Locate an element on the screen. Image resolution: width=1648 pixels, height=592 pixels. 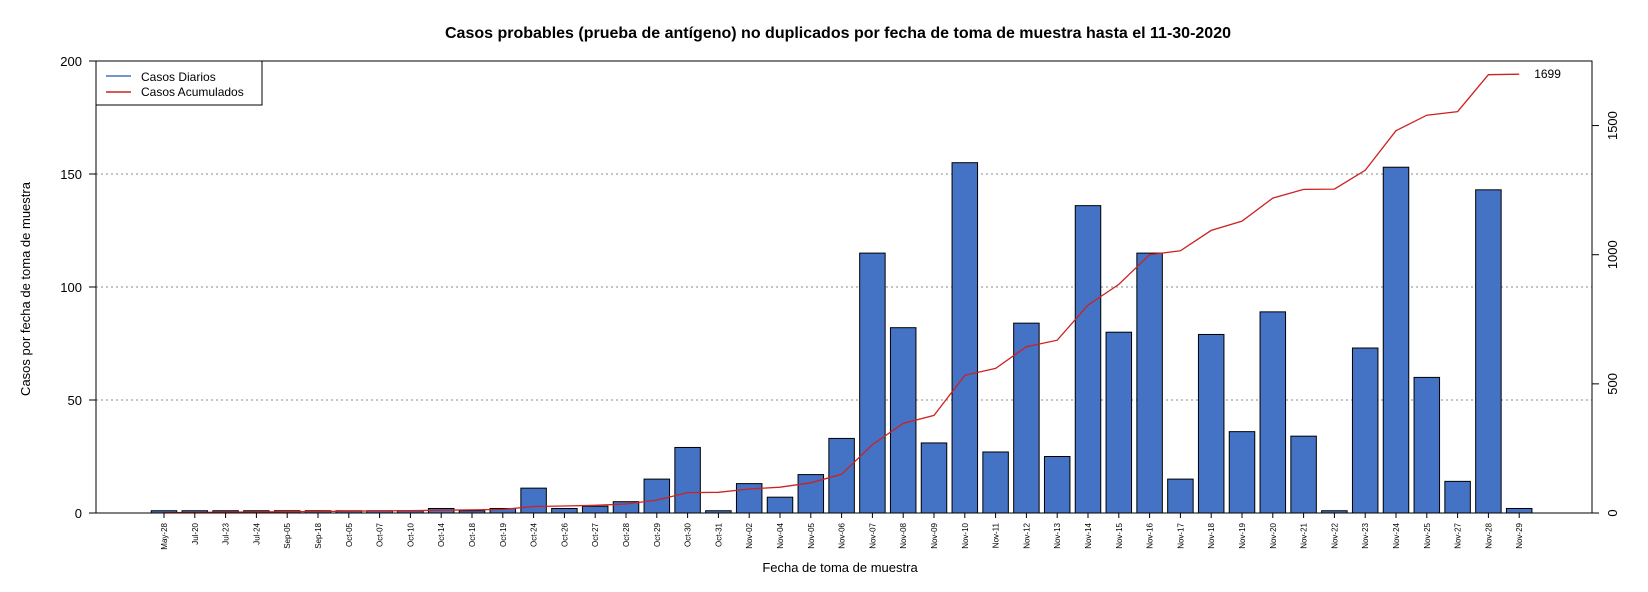
x-tick-label: Nov-05 is located at coordinates (811, 535).